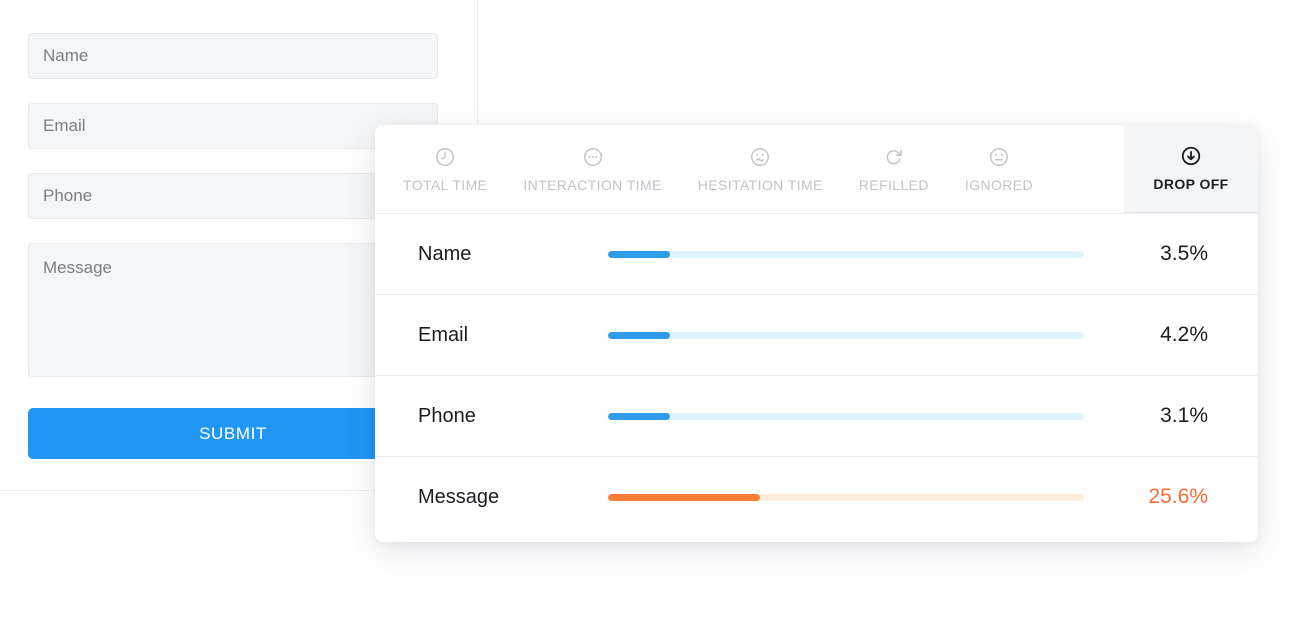 Image resolution: width=1311 pixels, height=640 pixels. I want to click on horizontal-divider, so click(239, 490).